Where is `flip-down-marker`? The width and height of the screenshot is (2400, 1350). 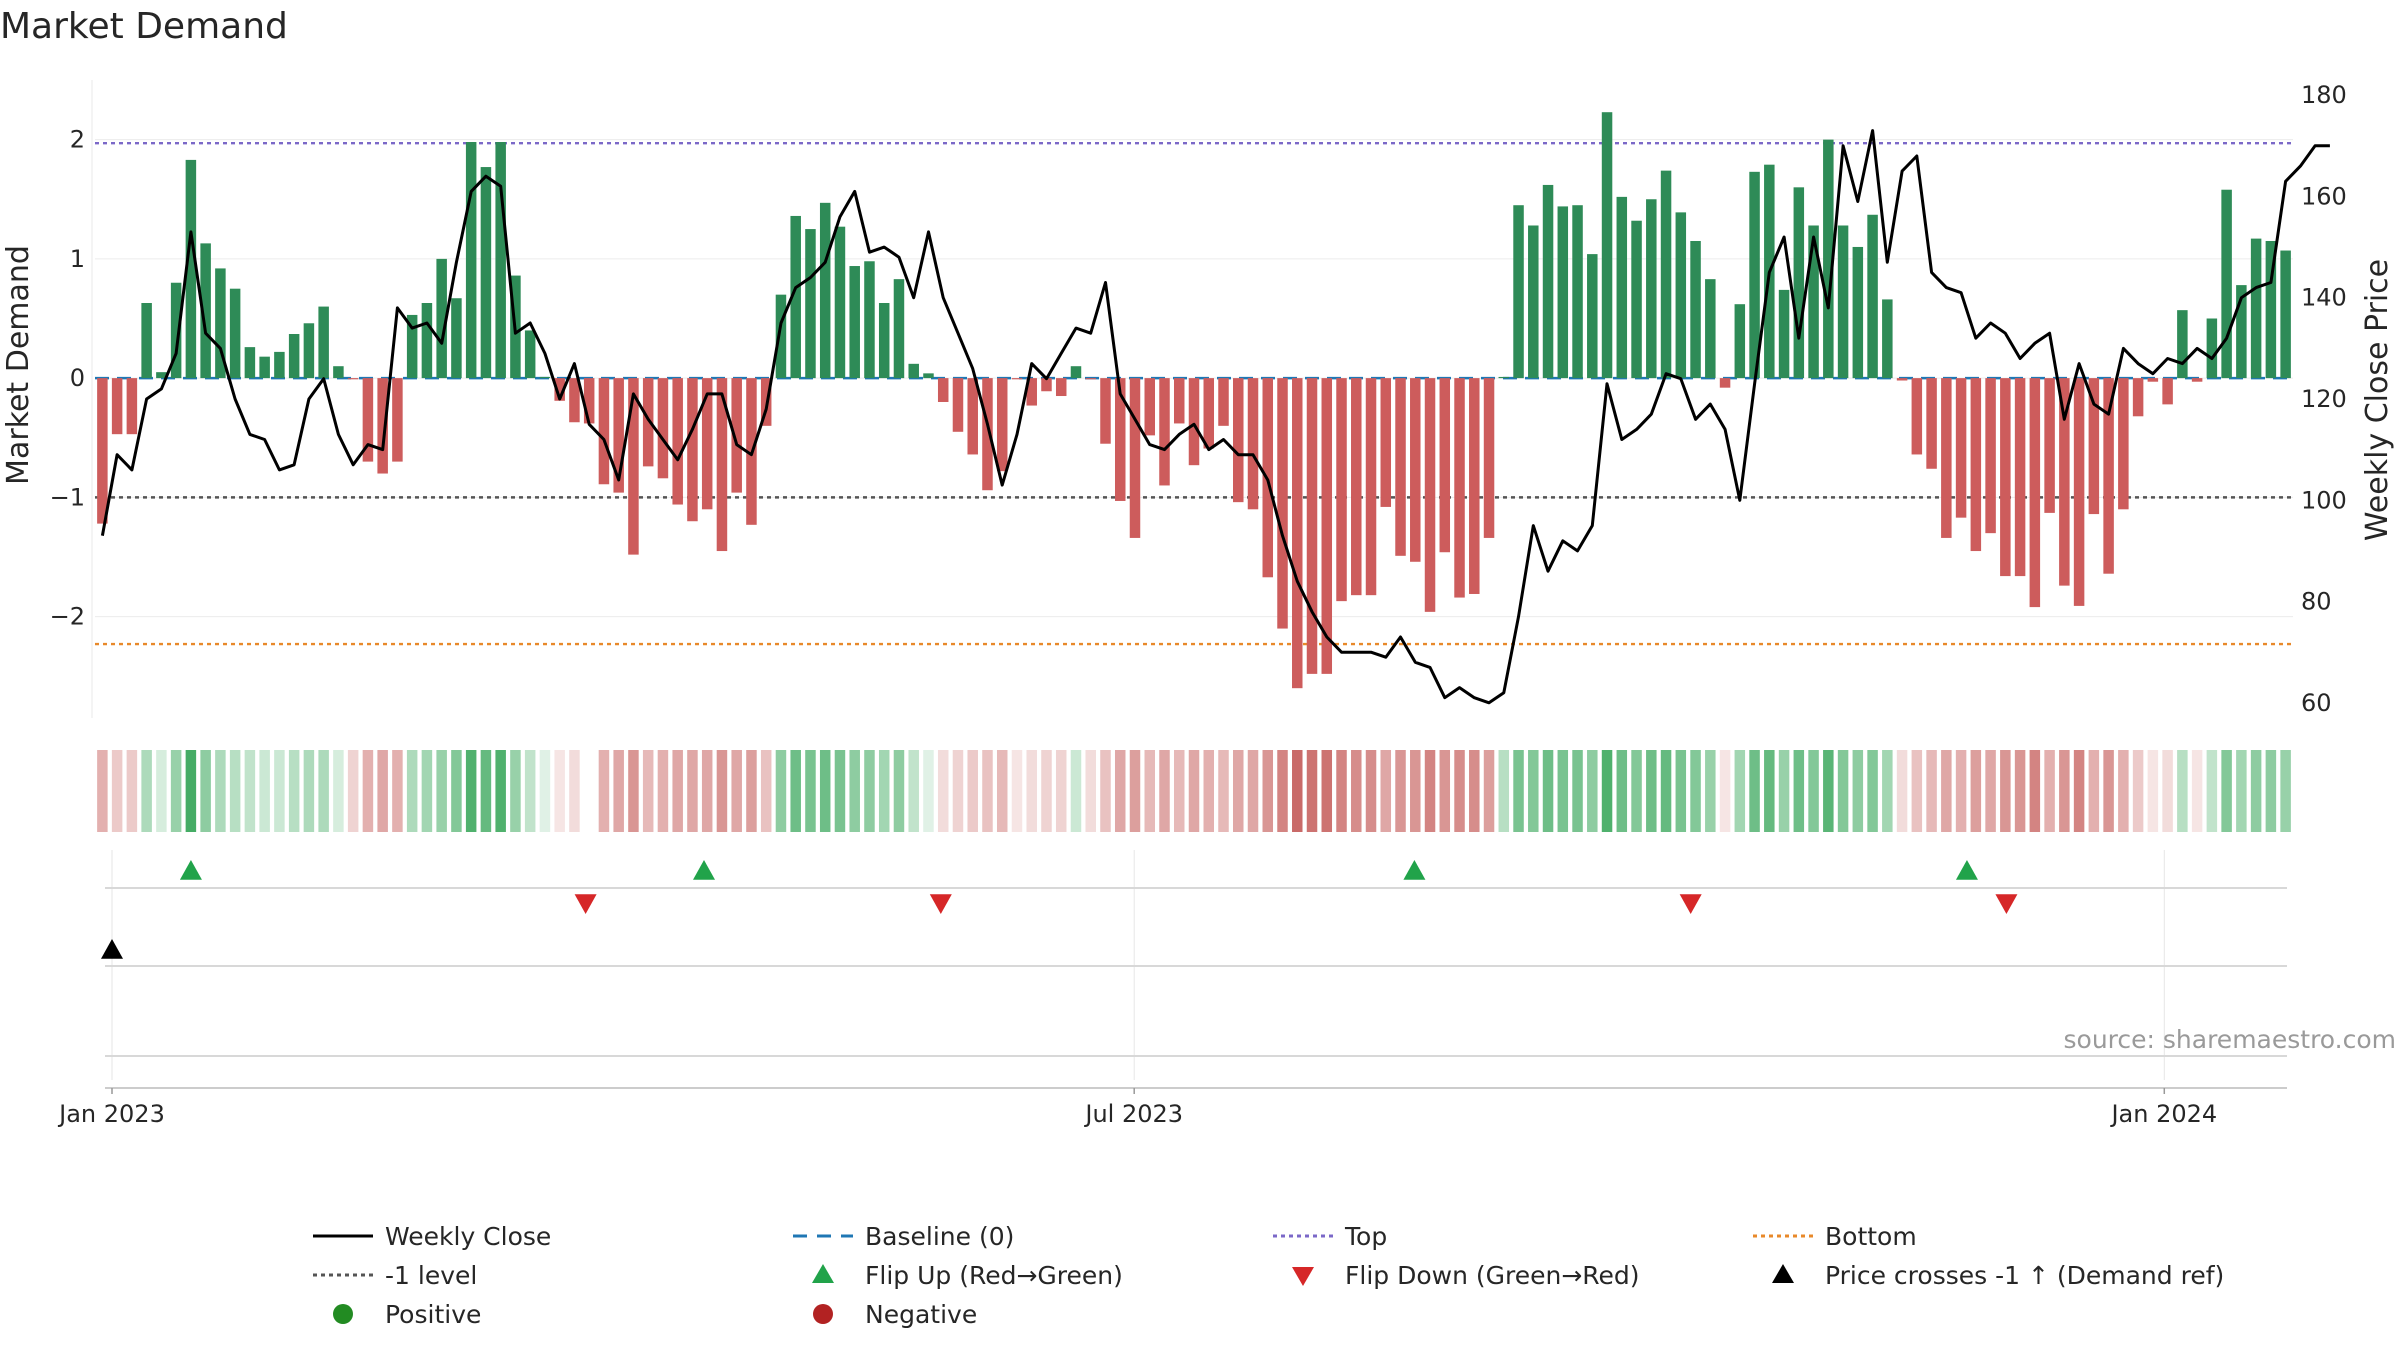 flip-down-marker is located at coordinates (1690, 904).